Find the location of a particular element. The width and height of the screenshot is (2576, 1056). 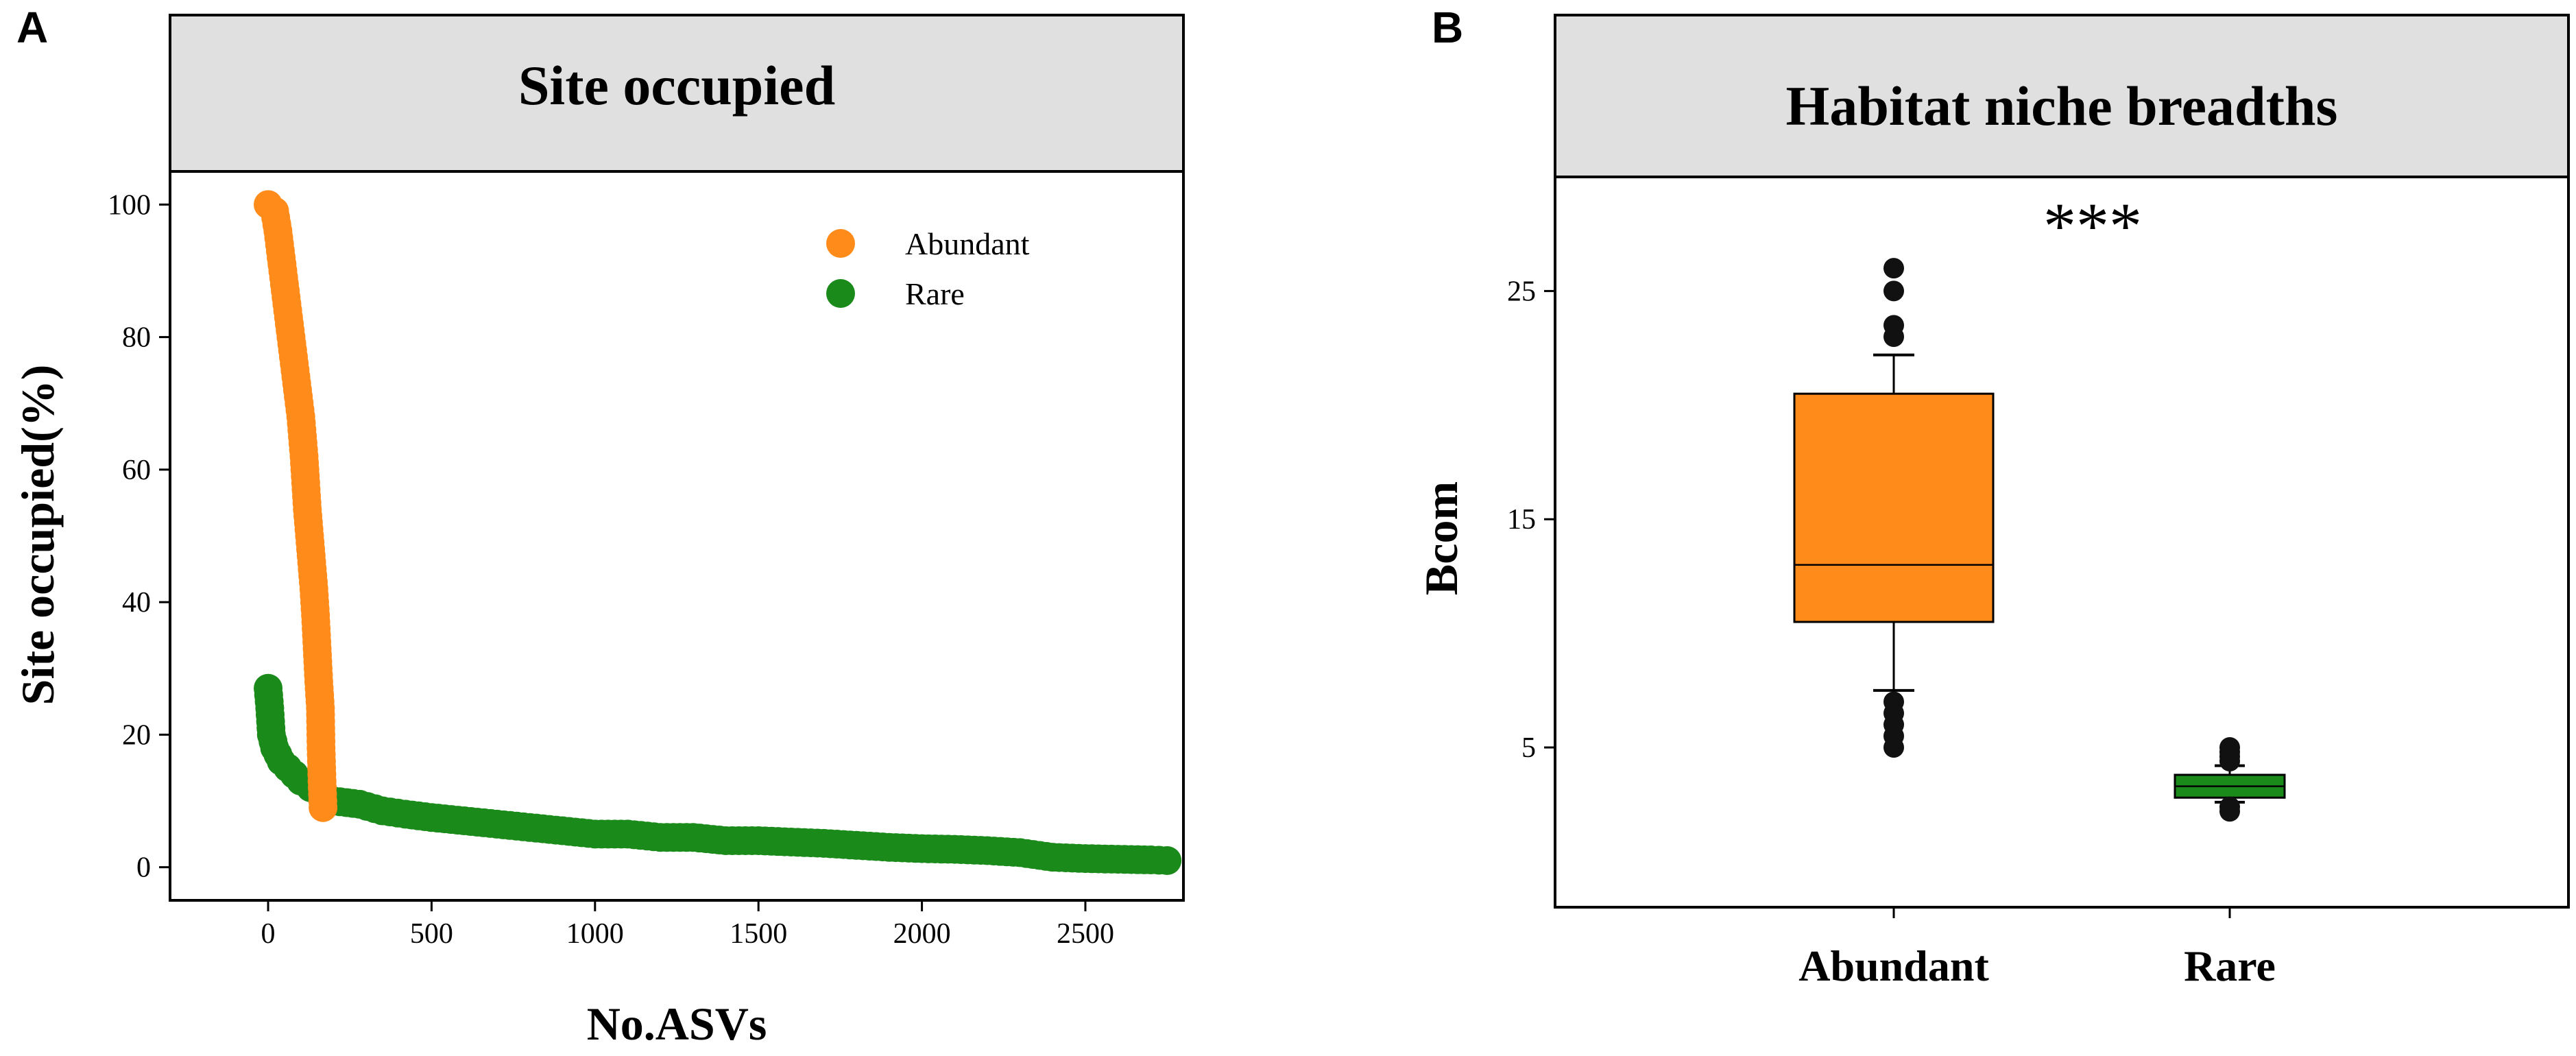

y-tick-label-a: 0 is located at coordinates (144, 868).